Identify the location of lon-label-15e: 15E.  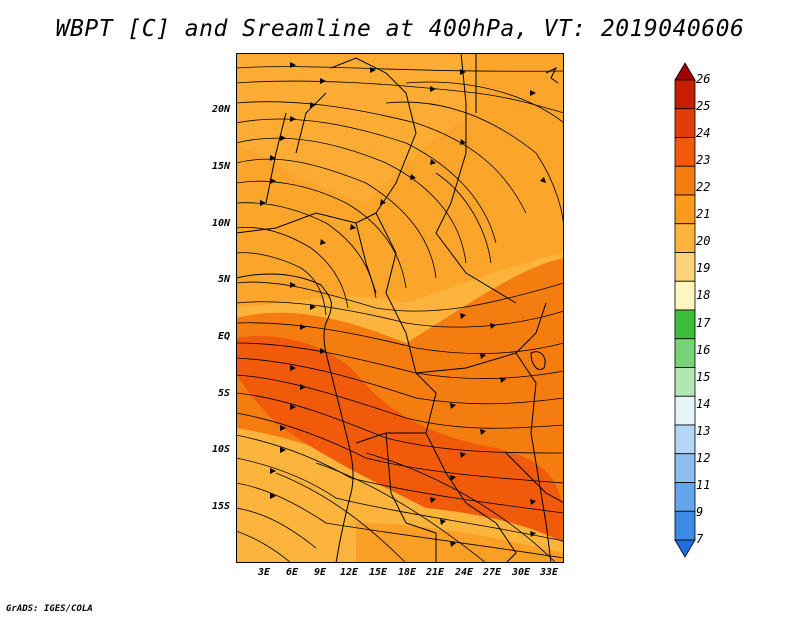
(378, 572).